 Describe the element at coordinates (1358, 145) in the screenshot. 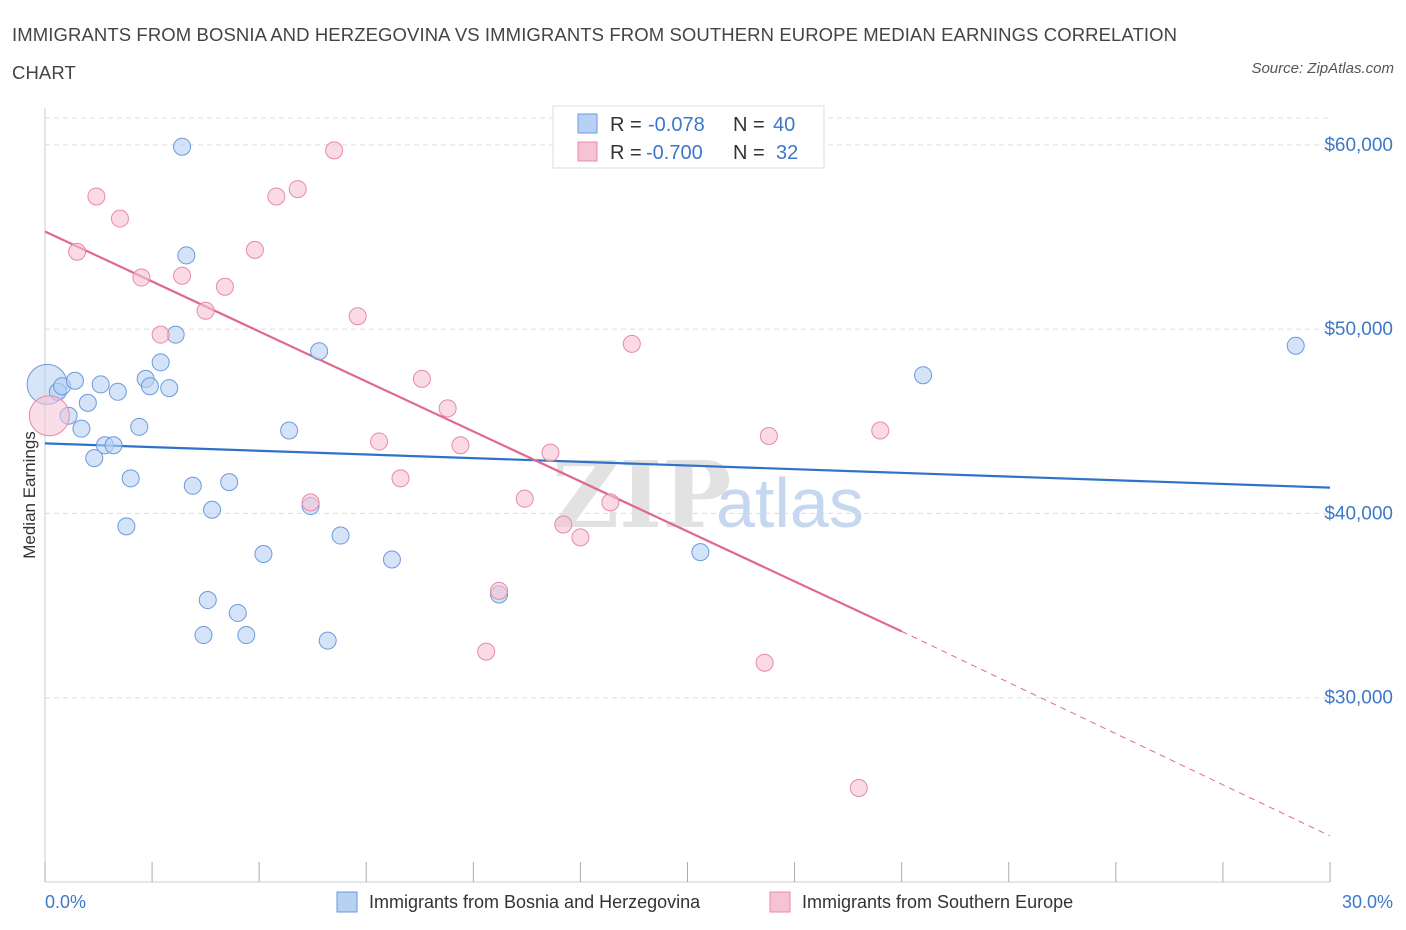

I see `y-tick-label-60000: $60,000` at that location.